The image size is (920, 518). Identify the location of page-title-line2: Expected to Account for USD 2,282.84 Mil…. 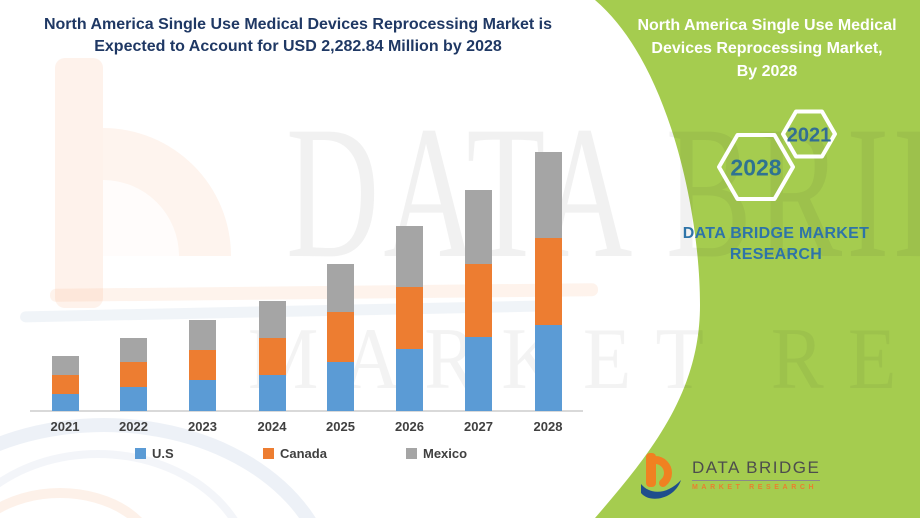
(298, 46).